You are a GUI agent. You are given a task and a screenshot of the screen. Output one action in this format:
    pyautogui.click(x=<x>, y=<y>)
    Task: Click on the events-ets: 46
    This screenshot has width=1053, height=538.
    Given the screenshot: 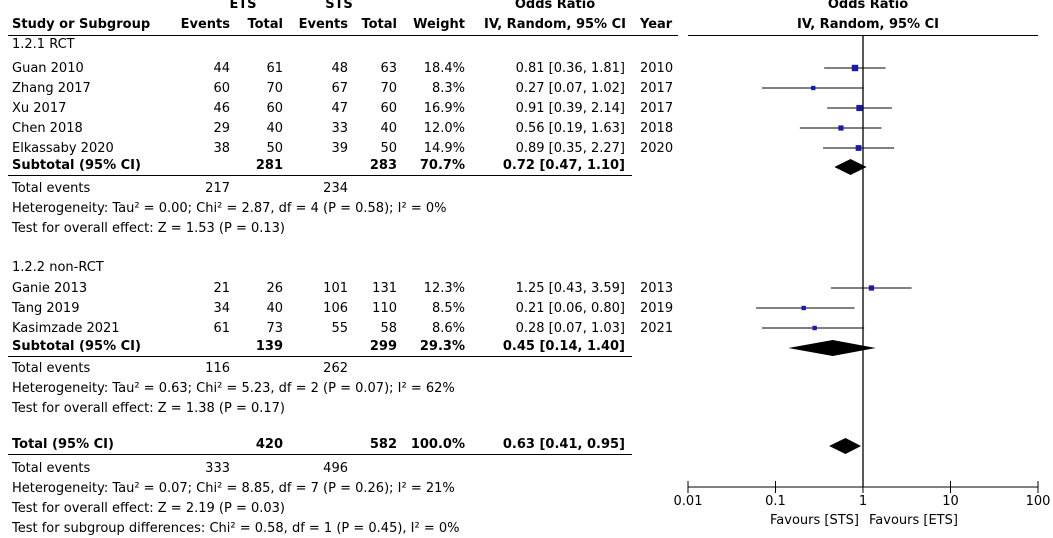 What is the action you would take?
    pyautogui.click(x=221, y=108)
    